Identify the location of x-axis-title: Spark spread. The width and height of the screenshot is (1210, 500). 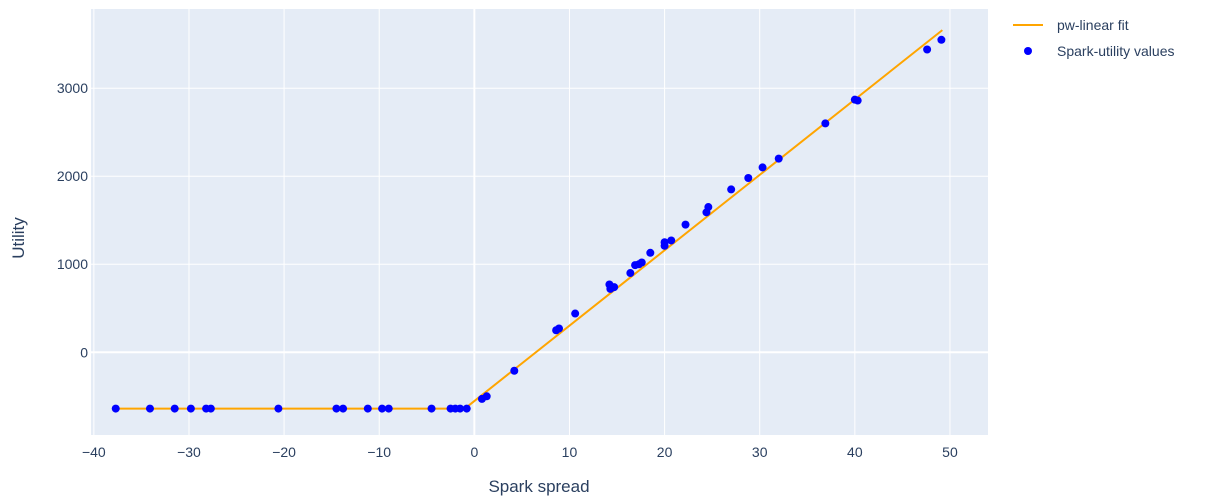
(538, 486).